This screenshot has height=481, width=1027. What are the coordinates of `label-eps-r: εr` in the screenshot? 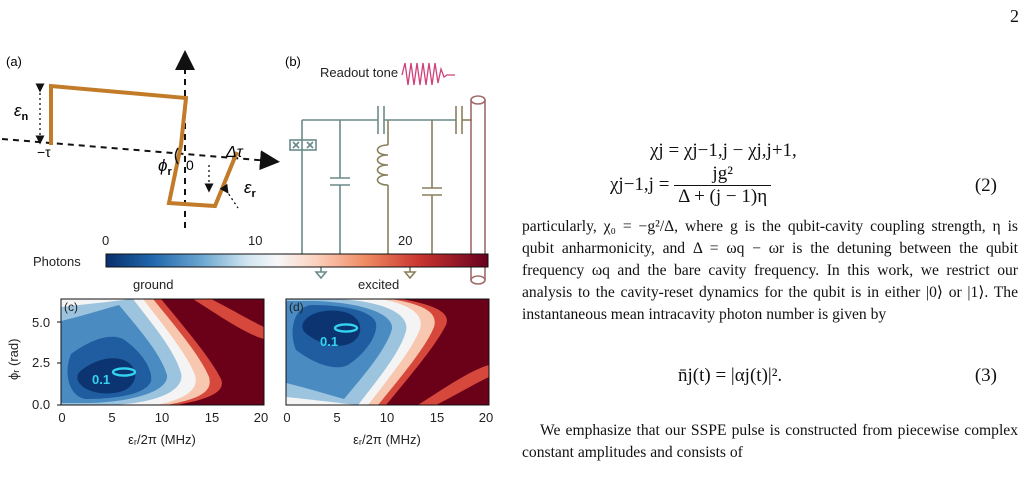 It's located at (250, 189).